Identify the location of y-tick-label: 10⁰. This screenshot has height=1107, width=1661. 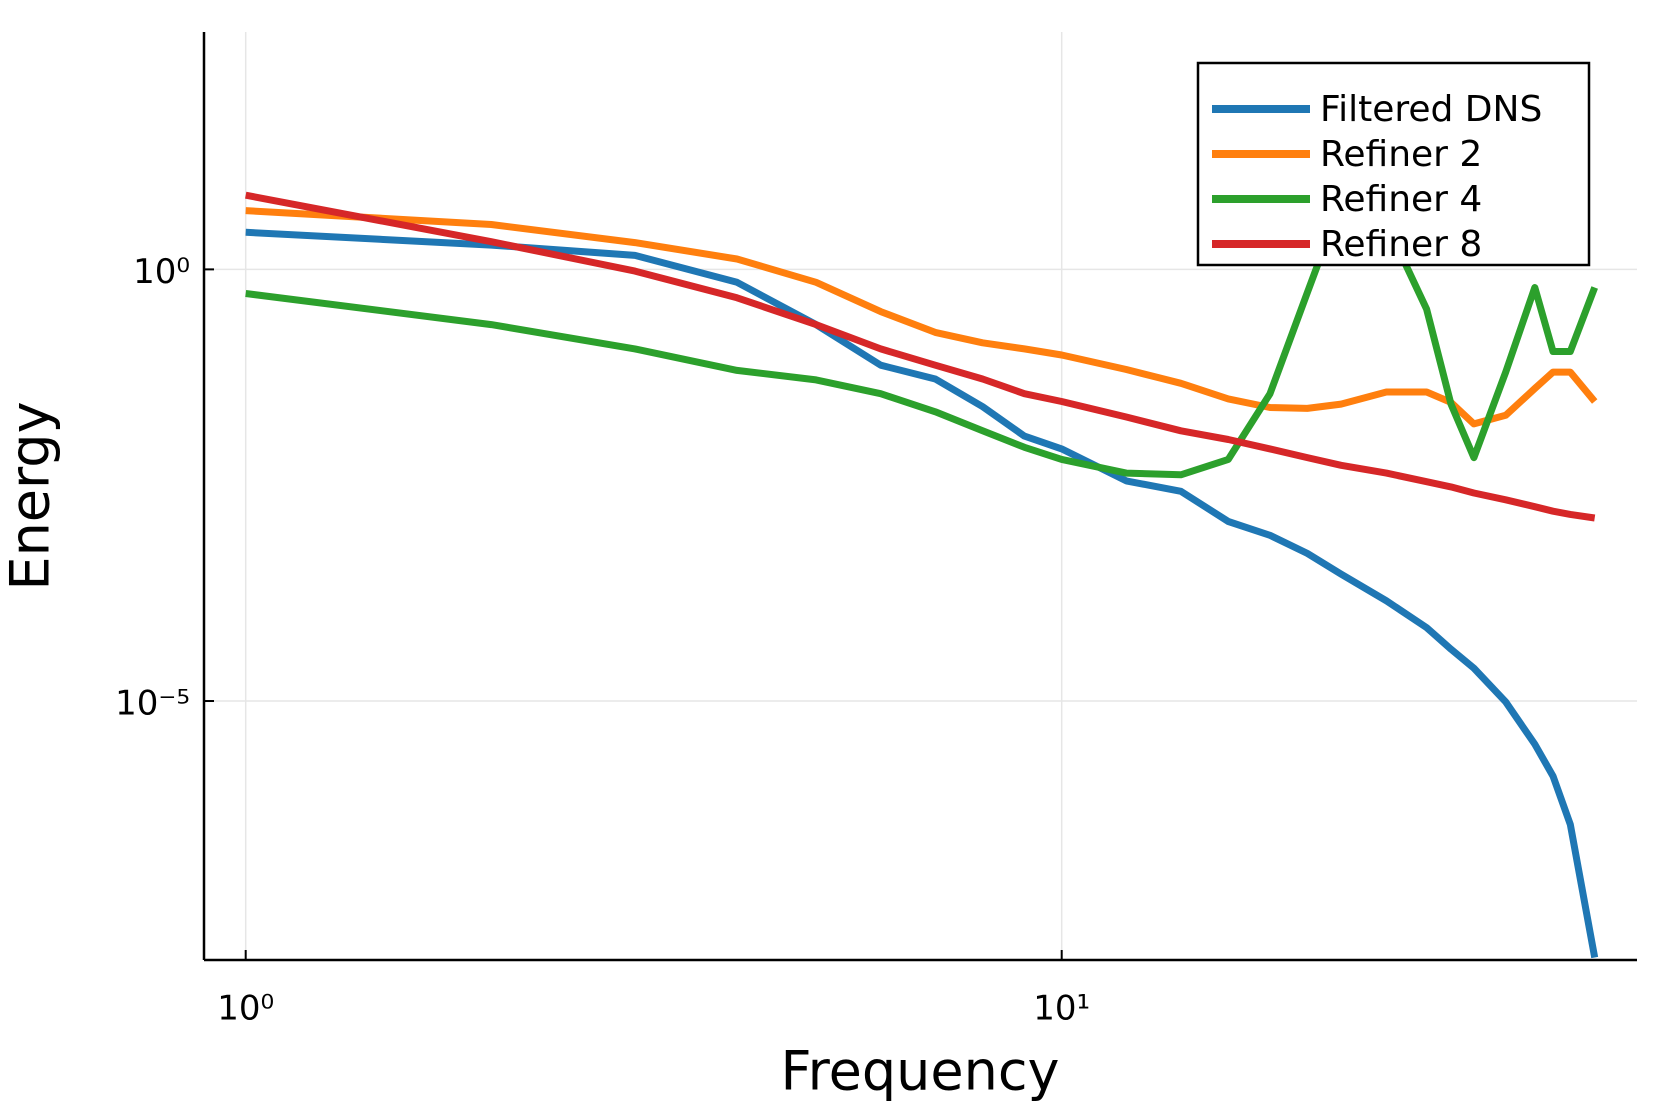
(161, 272).